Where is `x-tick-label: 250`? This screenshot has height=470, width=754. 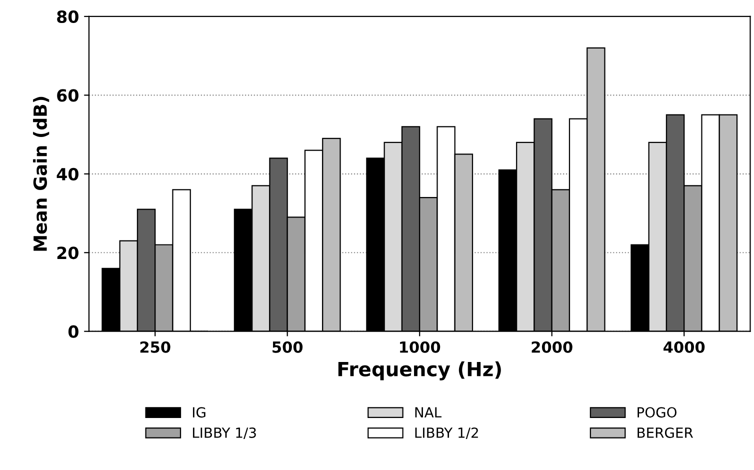 x-tick-label: 250 is located at coordinates (155, 347).